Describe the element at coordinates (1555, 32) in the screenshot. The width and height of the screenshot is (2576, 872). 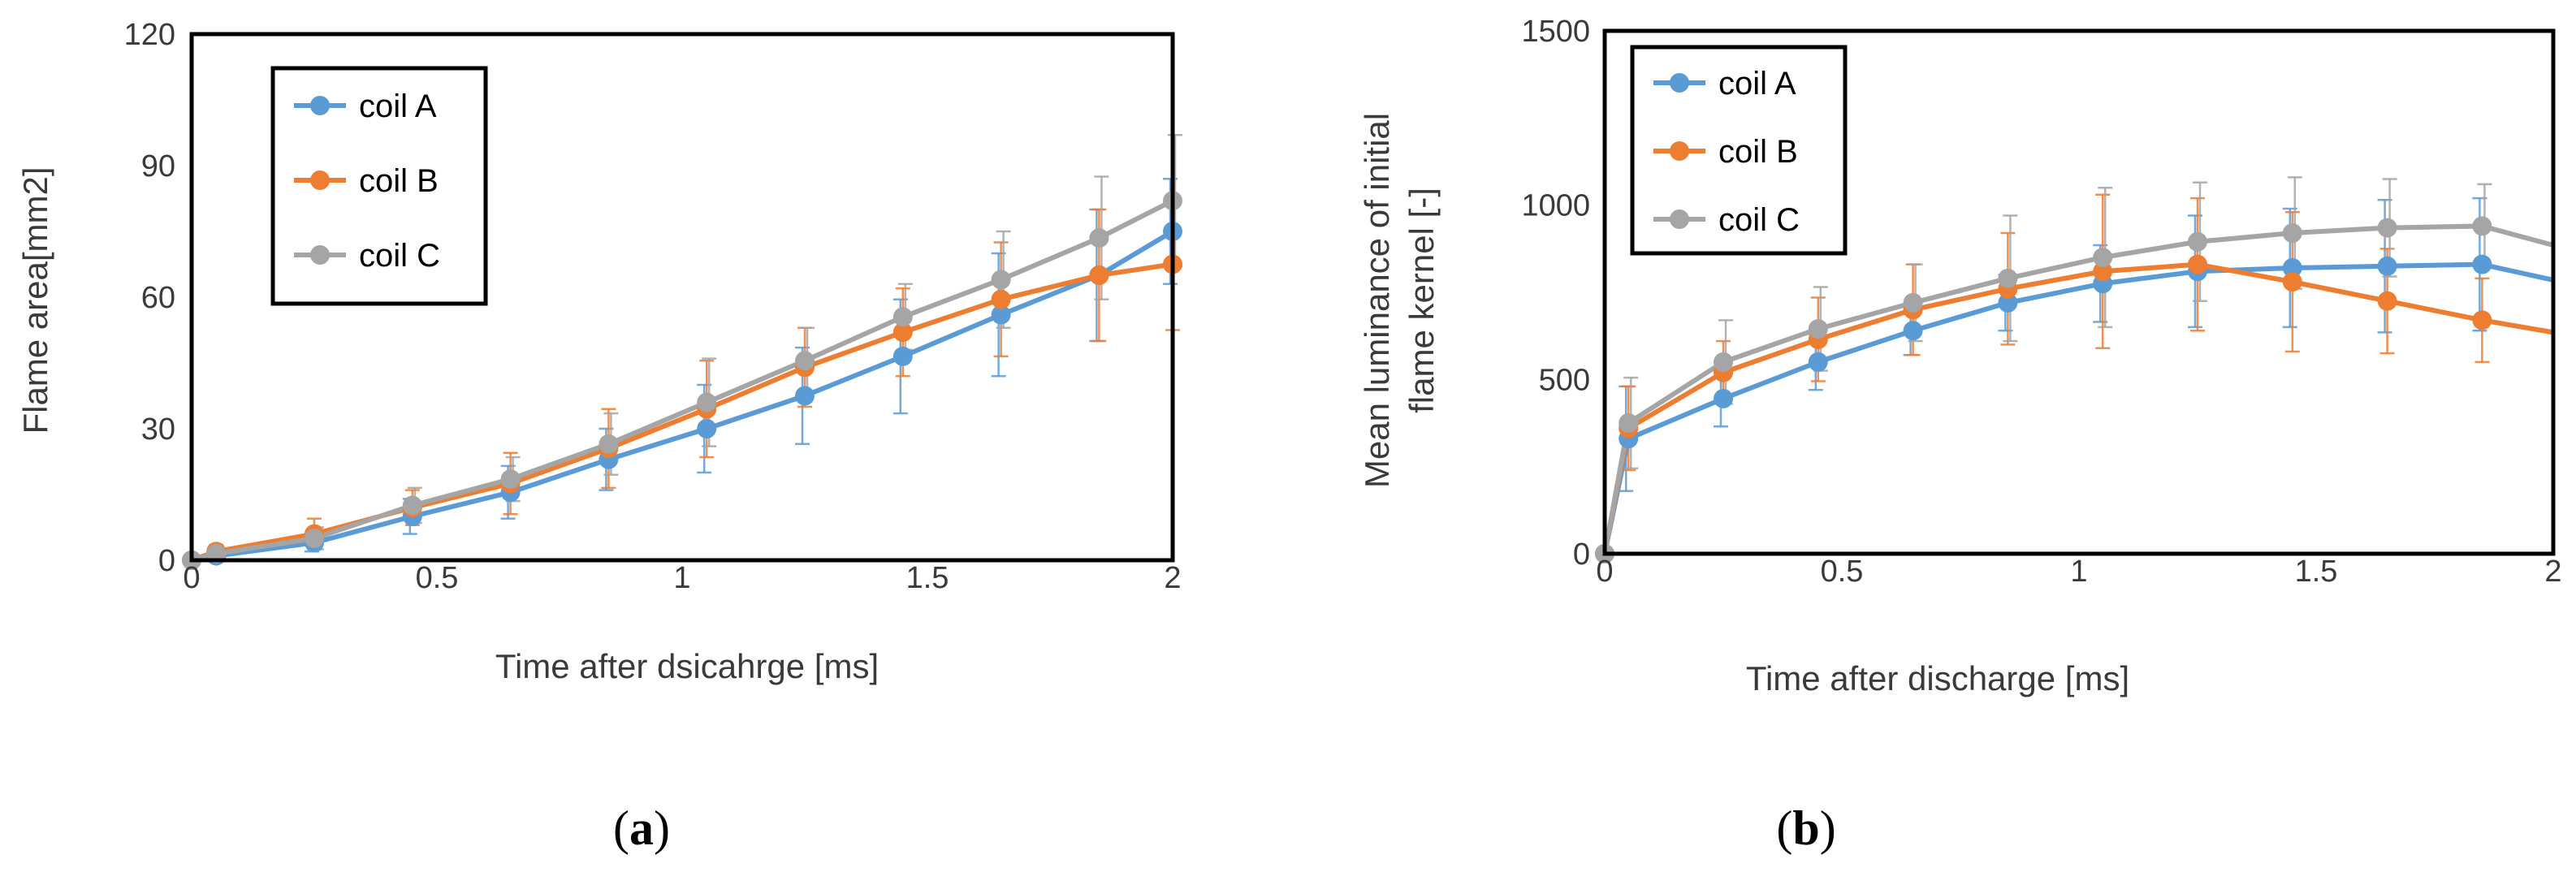
I see `y-tick-label: 1500` at that location.